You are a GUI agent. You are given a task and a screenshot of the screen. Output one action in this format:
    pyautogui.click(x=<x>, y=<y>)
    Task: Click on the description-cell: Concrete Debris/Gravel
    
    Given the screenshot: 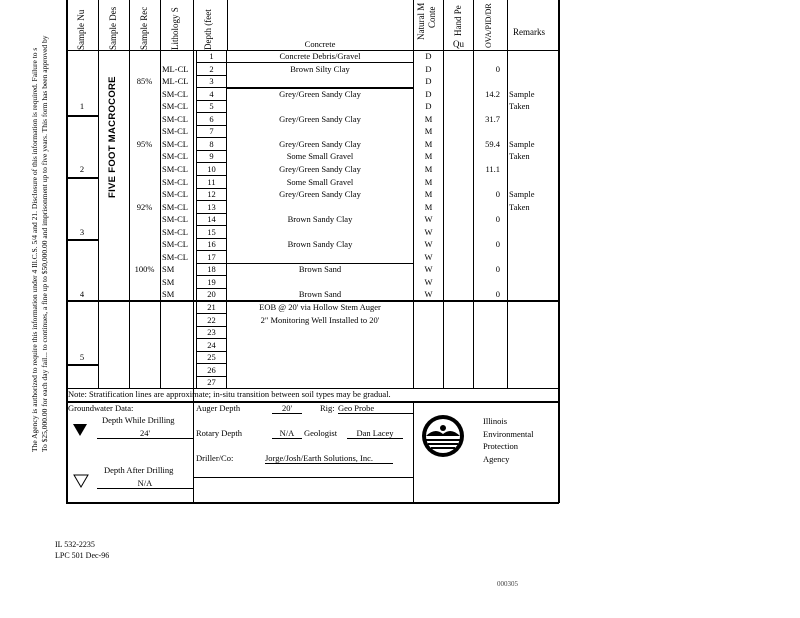 What is the action you would take?
    pyautogui.click(x=320, y=56)
    